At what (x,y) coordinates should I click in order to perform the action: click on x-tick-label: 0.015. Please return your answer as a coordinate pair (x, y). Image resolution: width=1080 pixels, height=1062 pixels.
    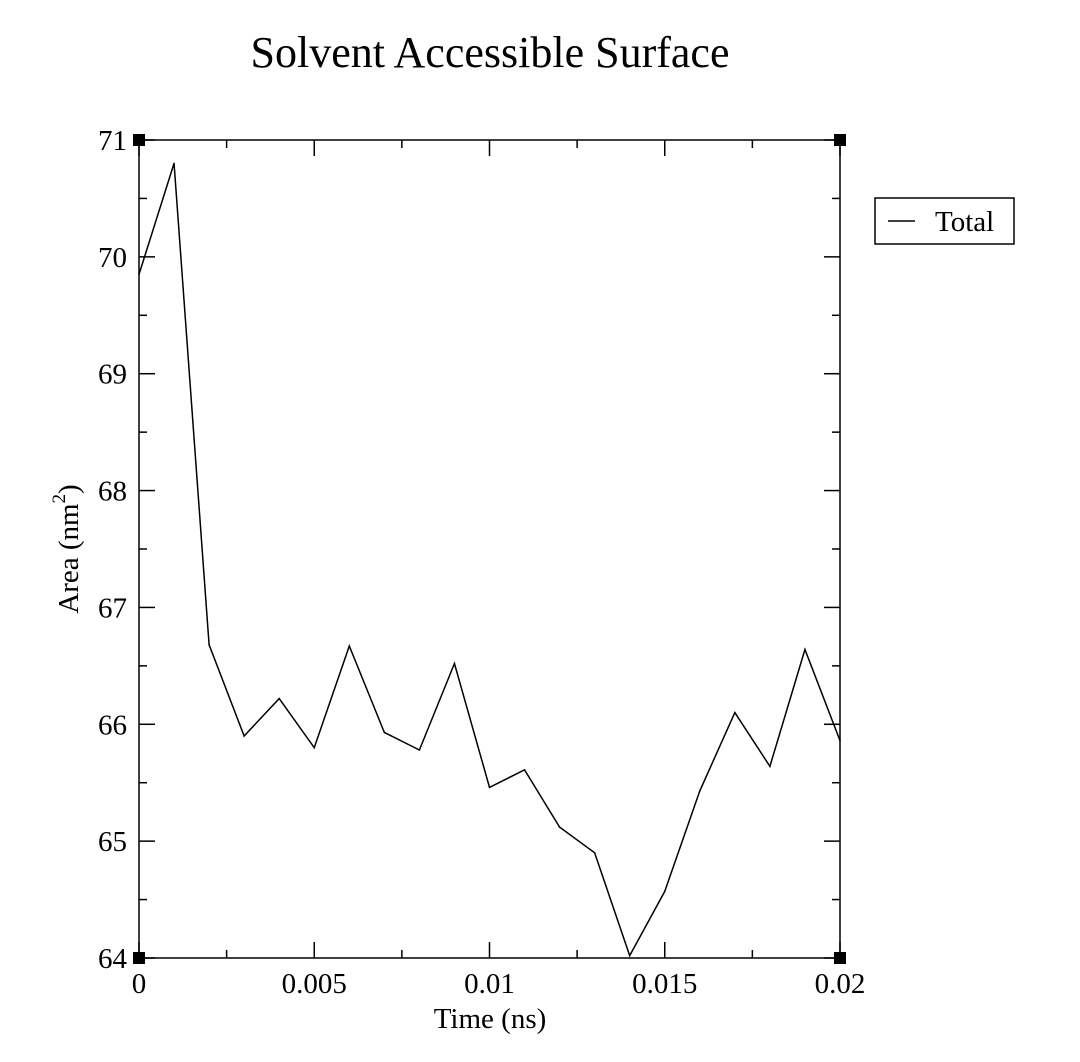
    Looking at the image, I should click on (664, 984).